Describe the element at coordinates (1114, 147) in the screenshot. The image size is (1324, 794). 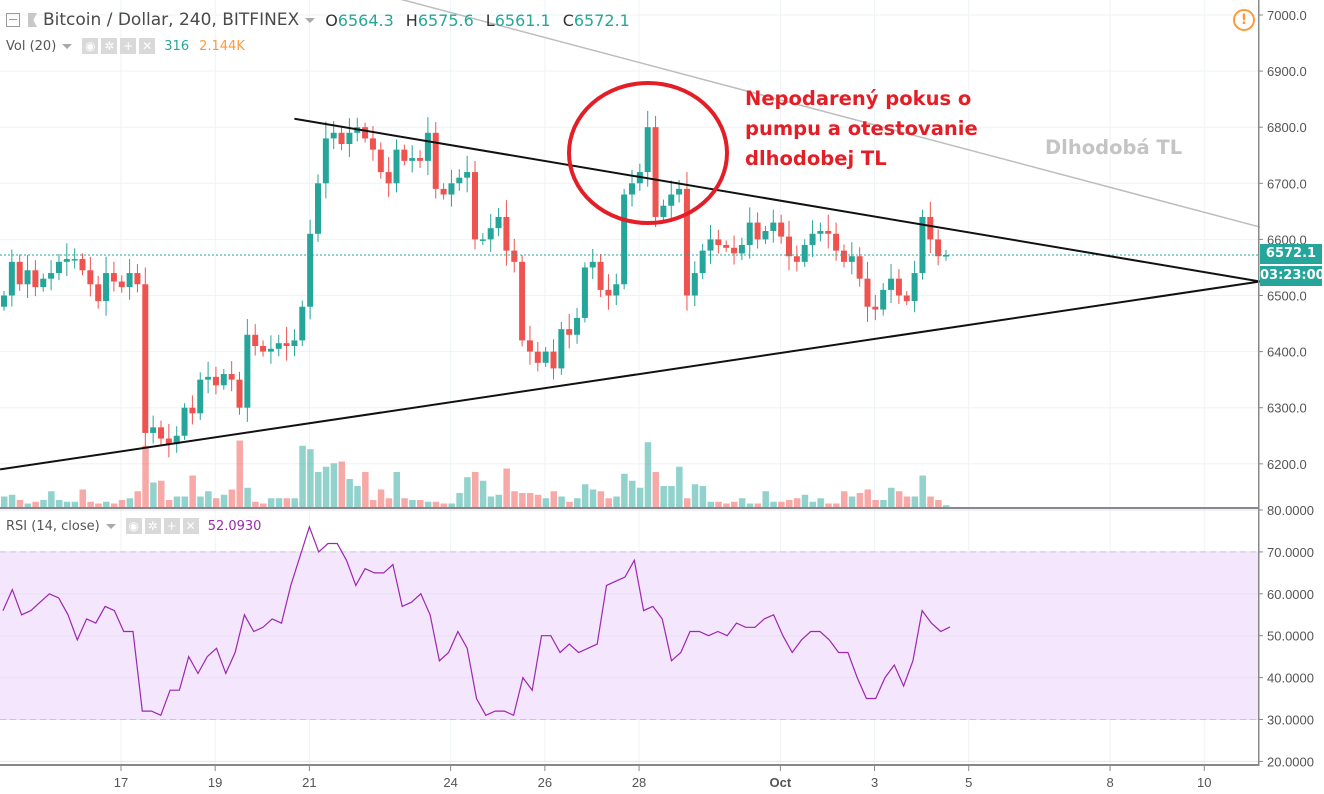
I see `long-term-trendline-label: Dlhodobá TL` at that location.